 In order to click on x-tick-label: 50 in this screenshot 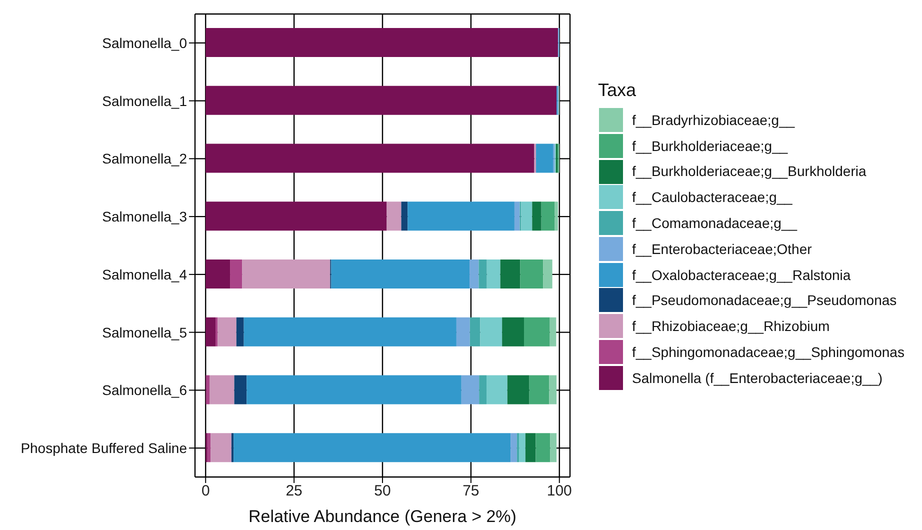, I will do `click(382, 491)`.